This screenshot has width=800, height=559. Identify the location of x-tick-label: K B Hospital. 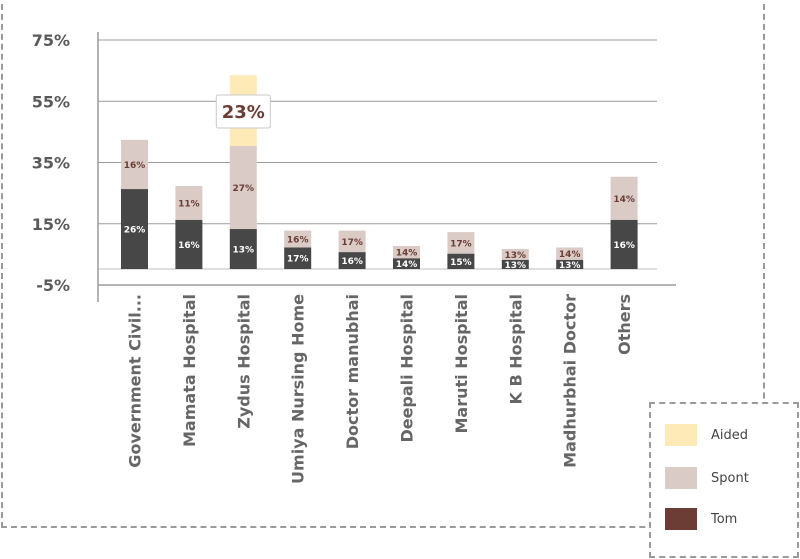
(515, 349).